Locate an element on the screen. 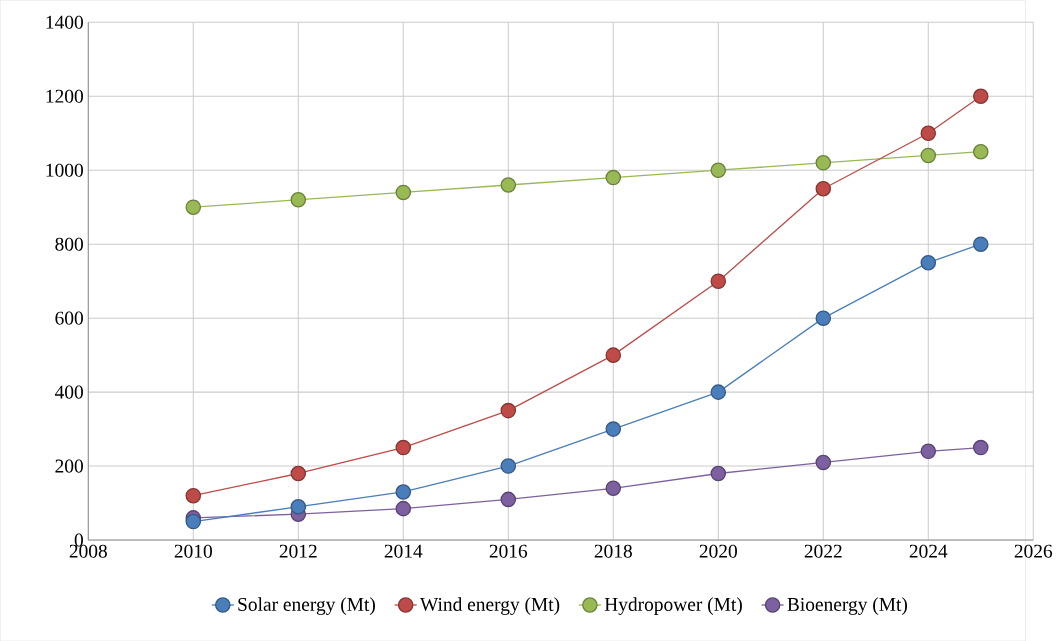 This screenshot has width=1057, height=641. x-tick-label: 2024 is located at coordinates (928, 551).